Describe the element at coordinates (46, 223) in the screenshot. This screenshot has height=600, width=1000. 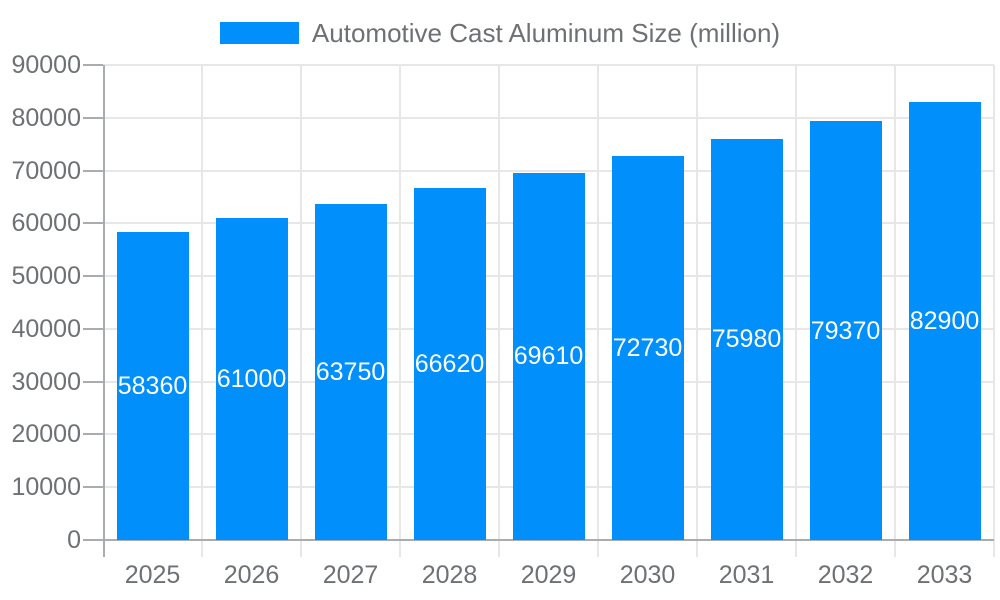
I see `y-axis-label: 60000` at that location.